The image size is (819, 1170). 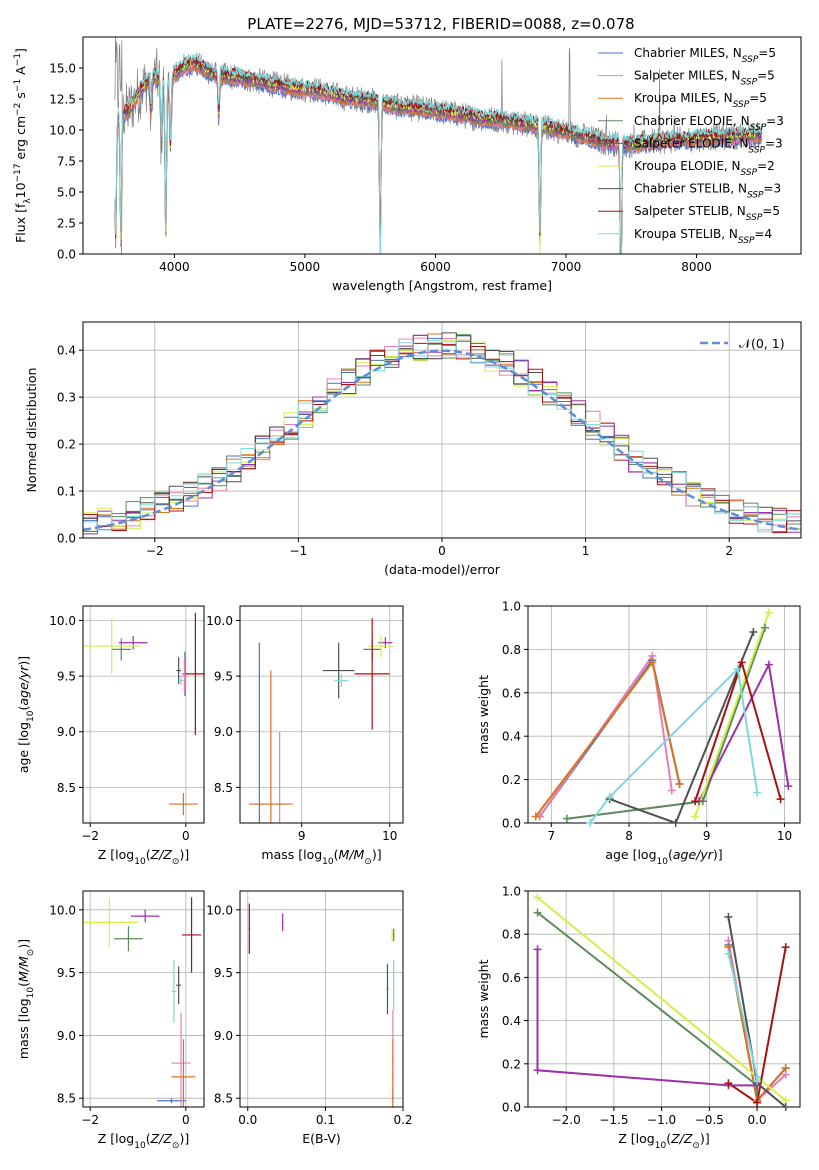 What do you see at coordinates (325, 1120) in the screenshot?
I see `x-tick-label: 0.1` at bounding box center [325, 1120].